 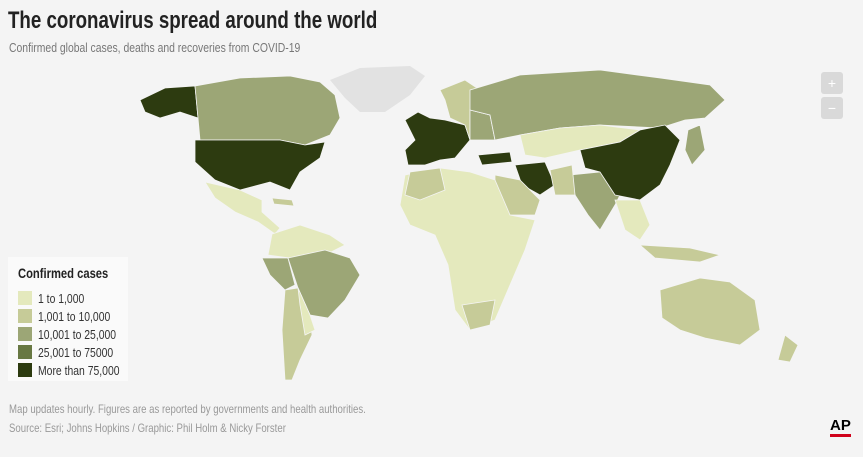 What do you see at coordinates (193, 20) in the screenshot?
I see `title: The coronavirus spread around the world` at bounding box center [193, 20].